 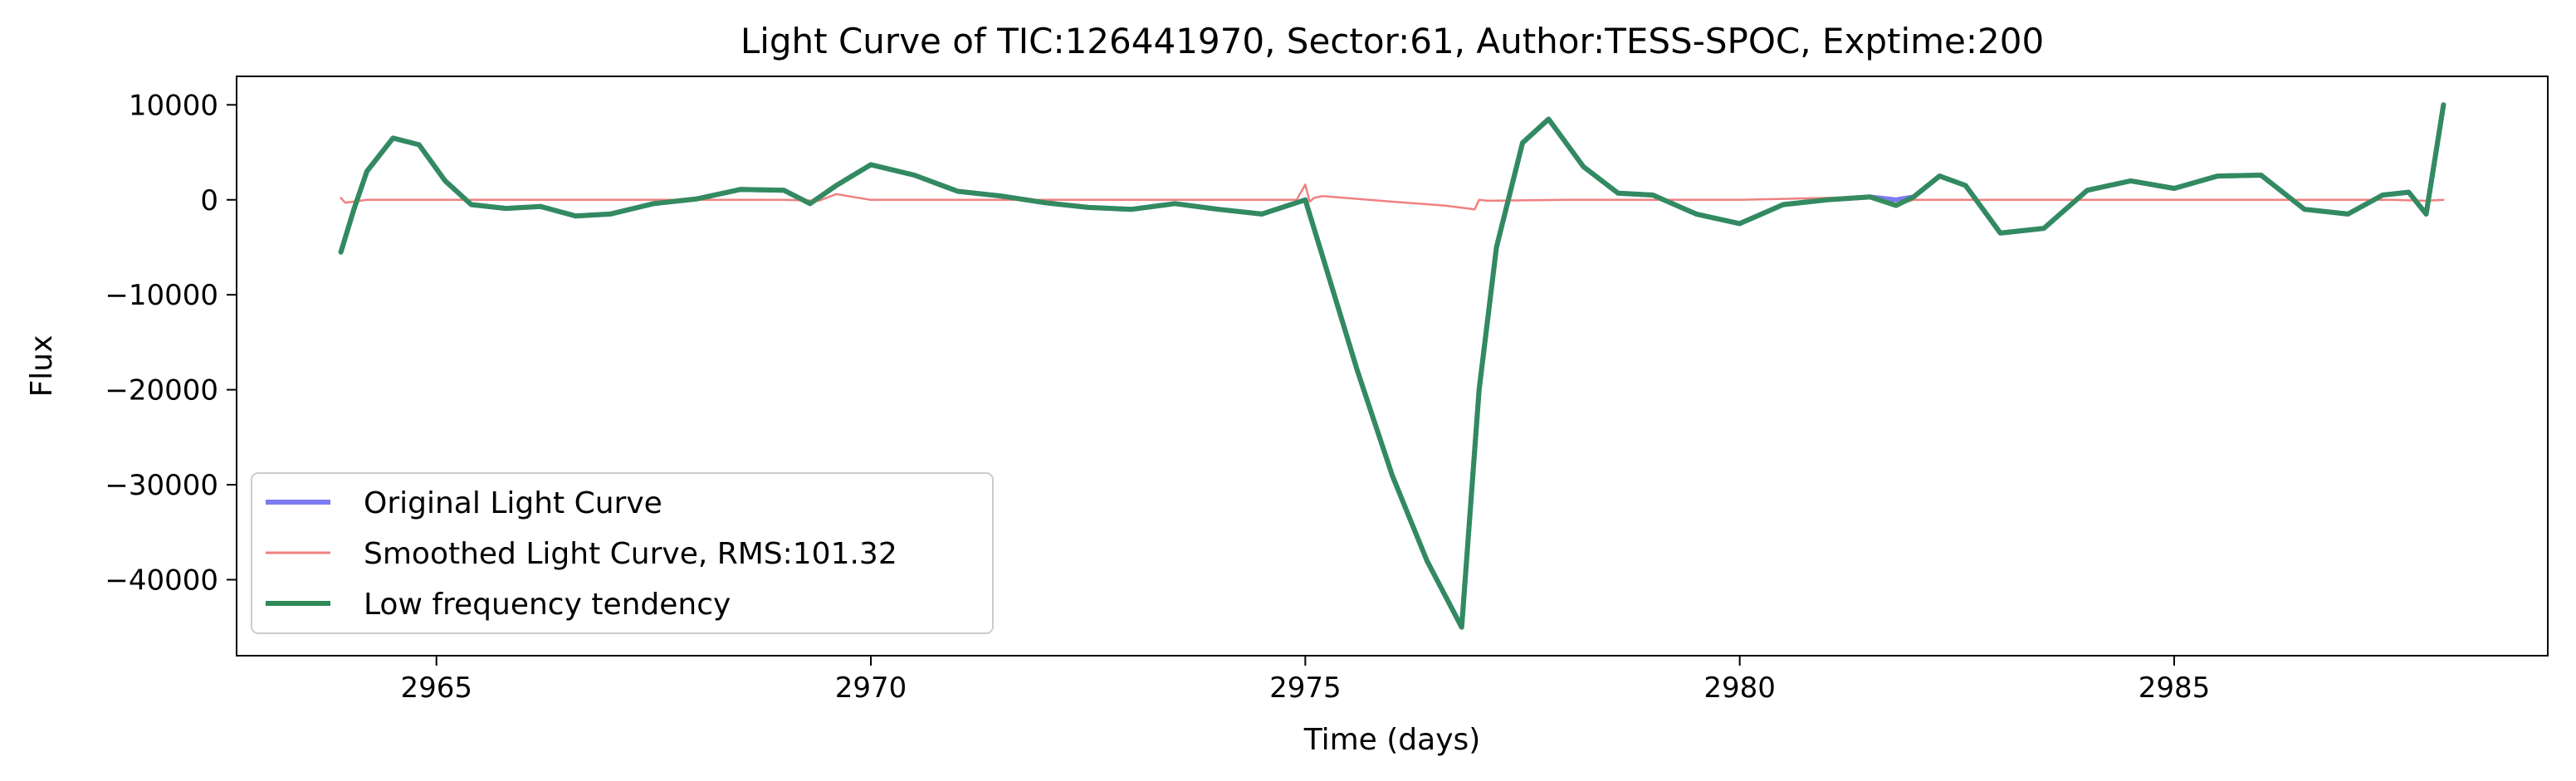 What do you see at coordinates (2175, 688) in the screenshot?
I see `x-tick-label: 2985` at bounding box center [2175, 688].